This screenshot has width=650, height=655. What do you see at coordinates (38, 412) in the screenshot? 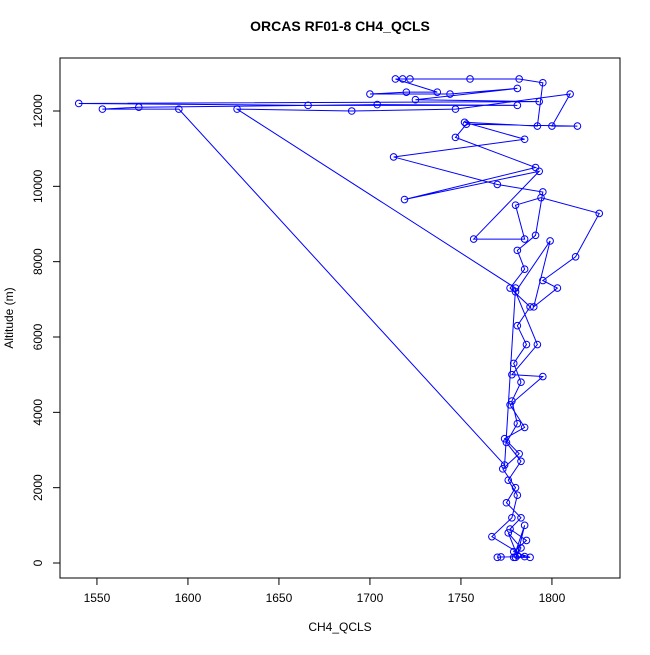
I see `y-tick-label: 4000` at bounding box center [38, 412].